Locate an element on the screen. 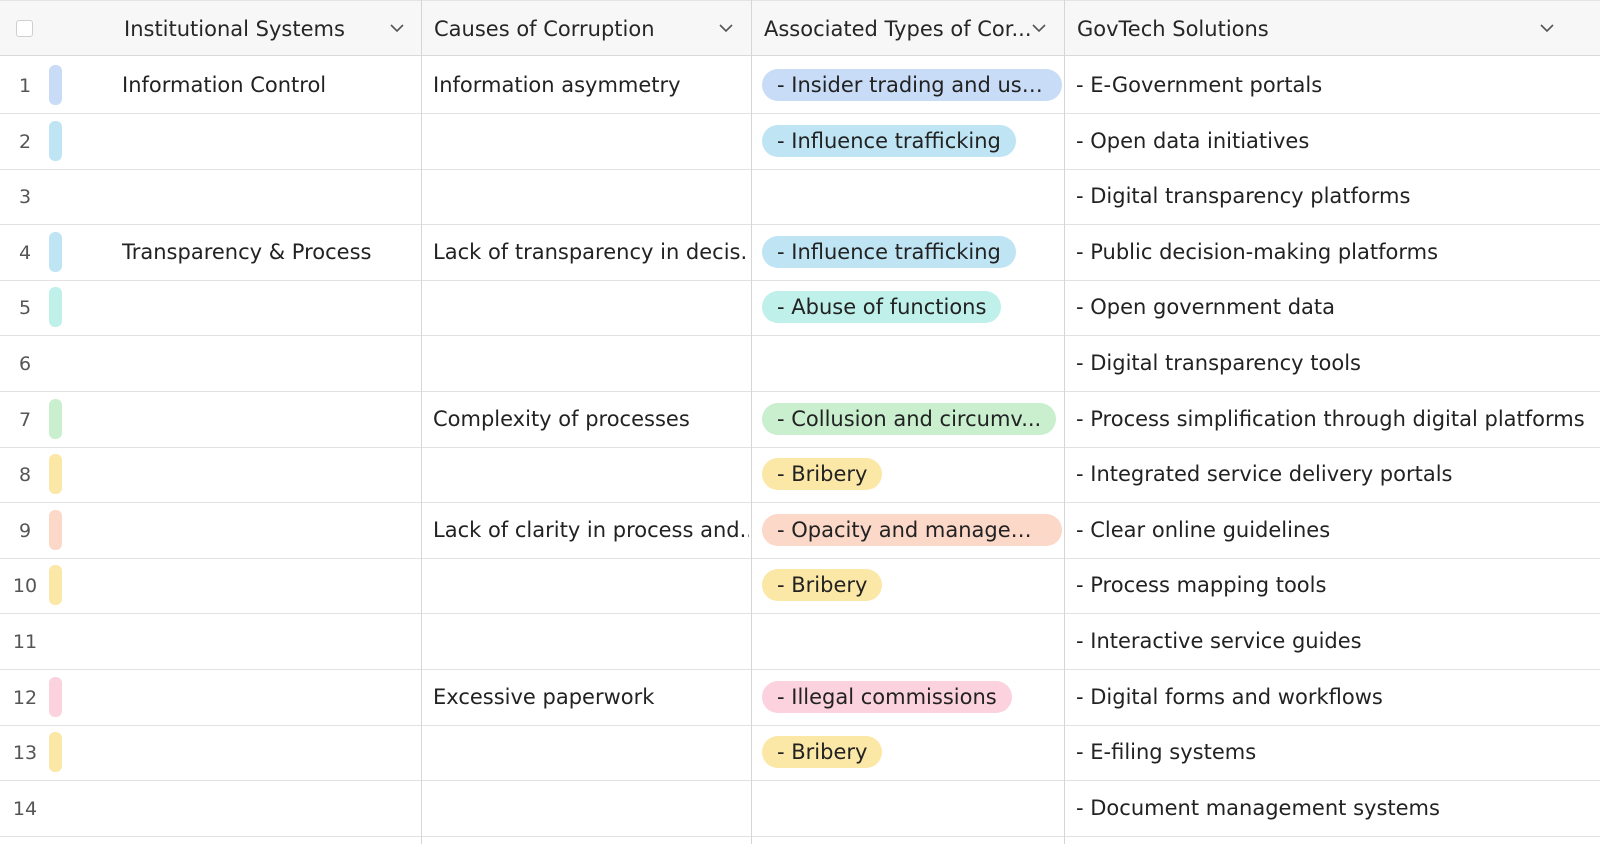 Image resolution: width=1600 pixels, height=844 pixels. row-number: 7 is located at coordinates (25, 419).